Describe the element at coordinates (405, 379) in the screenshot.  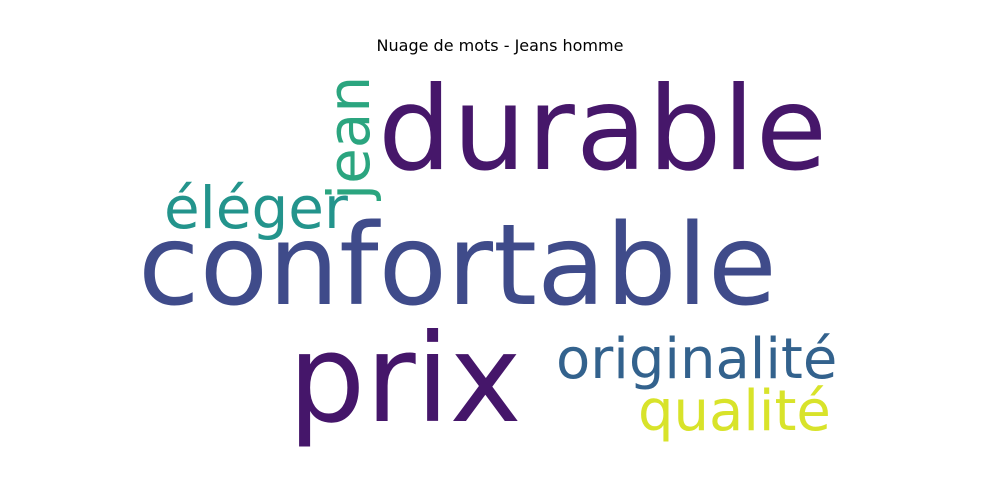
I see `word-prix: prix` at that location.